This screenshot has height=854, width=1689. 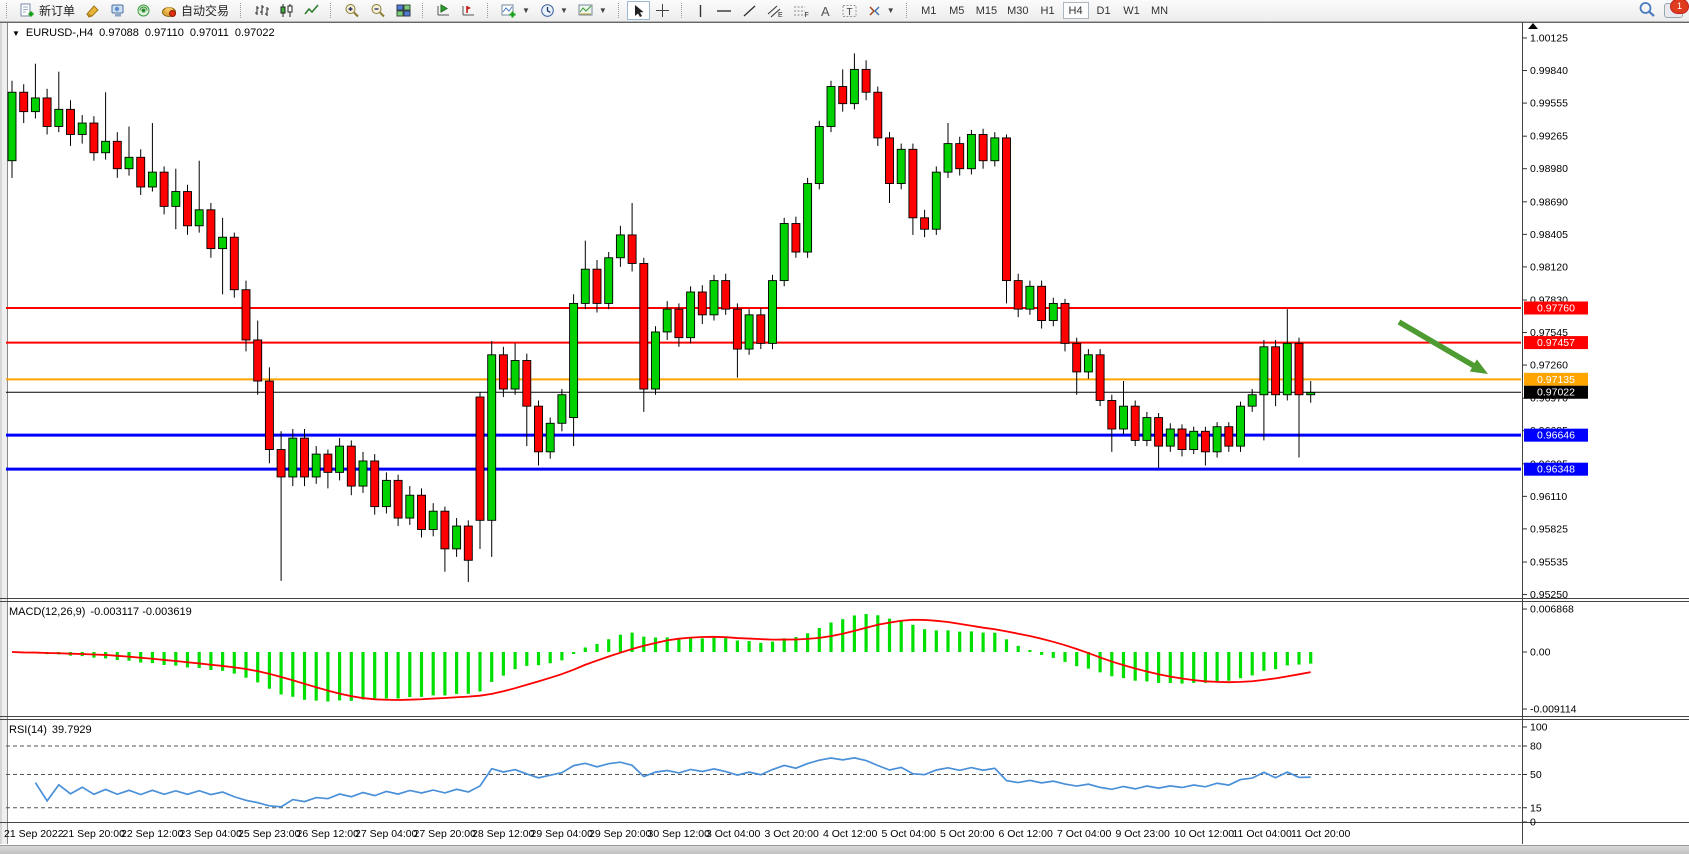 What do you see at coordinates (47, 10) in the screenshot?
I see `new-order-button: 新订单` at bounding box center [47, 10].